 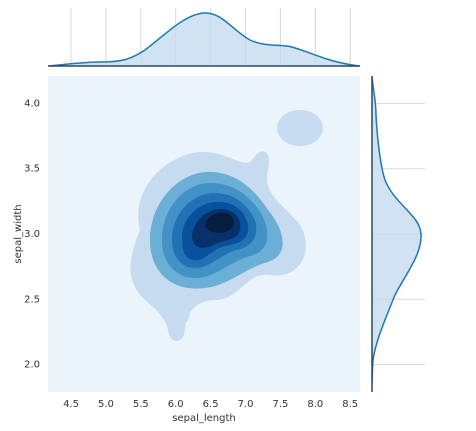 I want to click on y-tick-label: 3.0, so click(x=32, y=234).